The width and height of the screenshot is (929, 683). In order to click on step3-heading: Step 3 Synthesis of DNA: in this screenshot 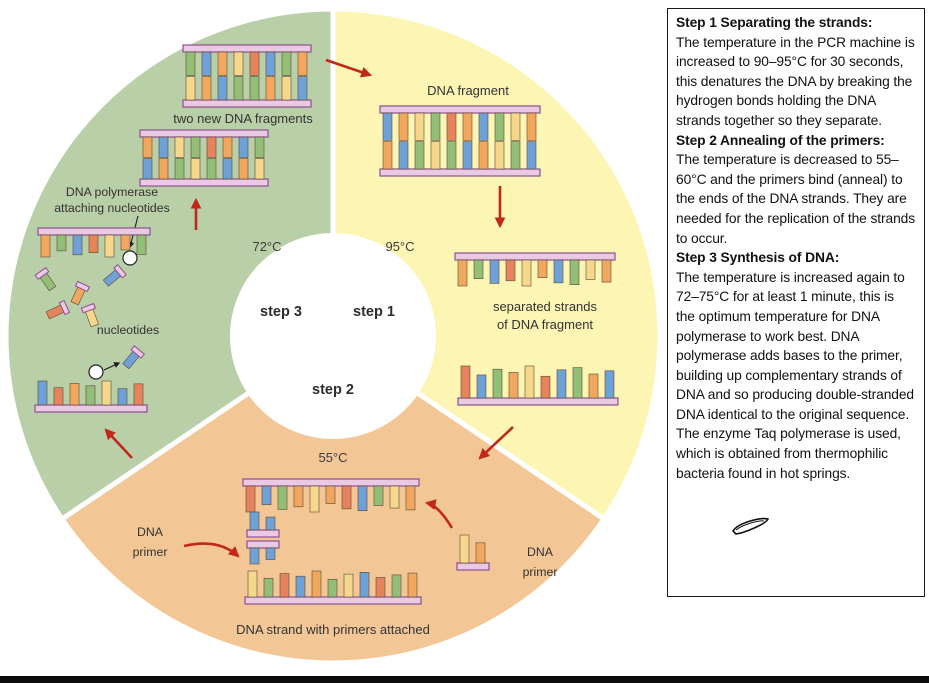, I will do `click(758, 258)`.